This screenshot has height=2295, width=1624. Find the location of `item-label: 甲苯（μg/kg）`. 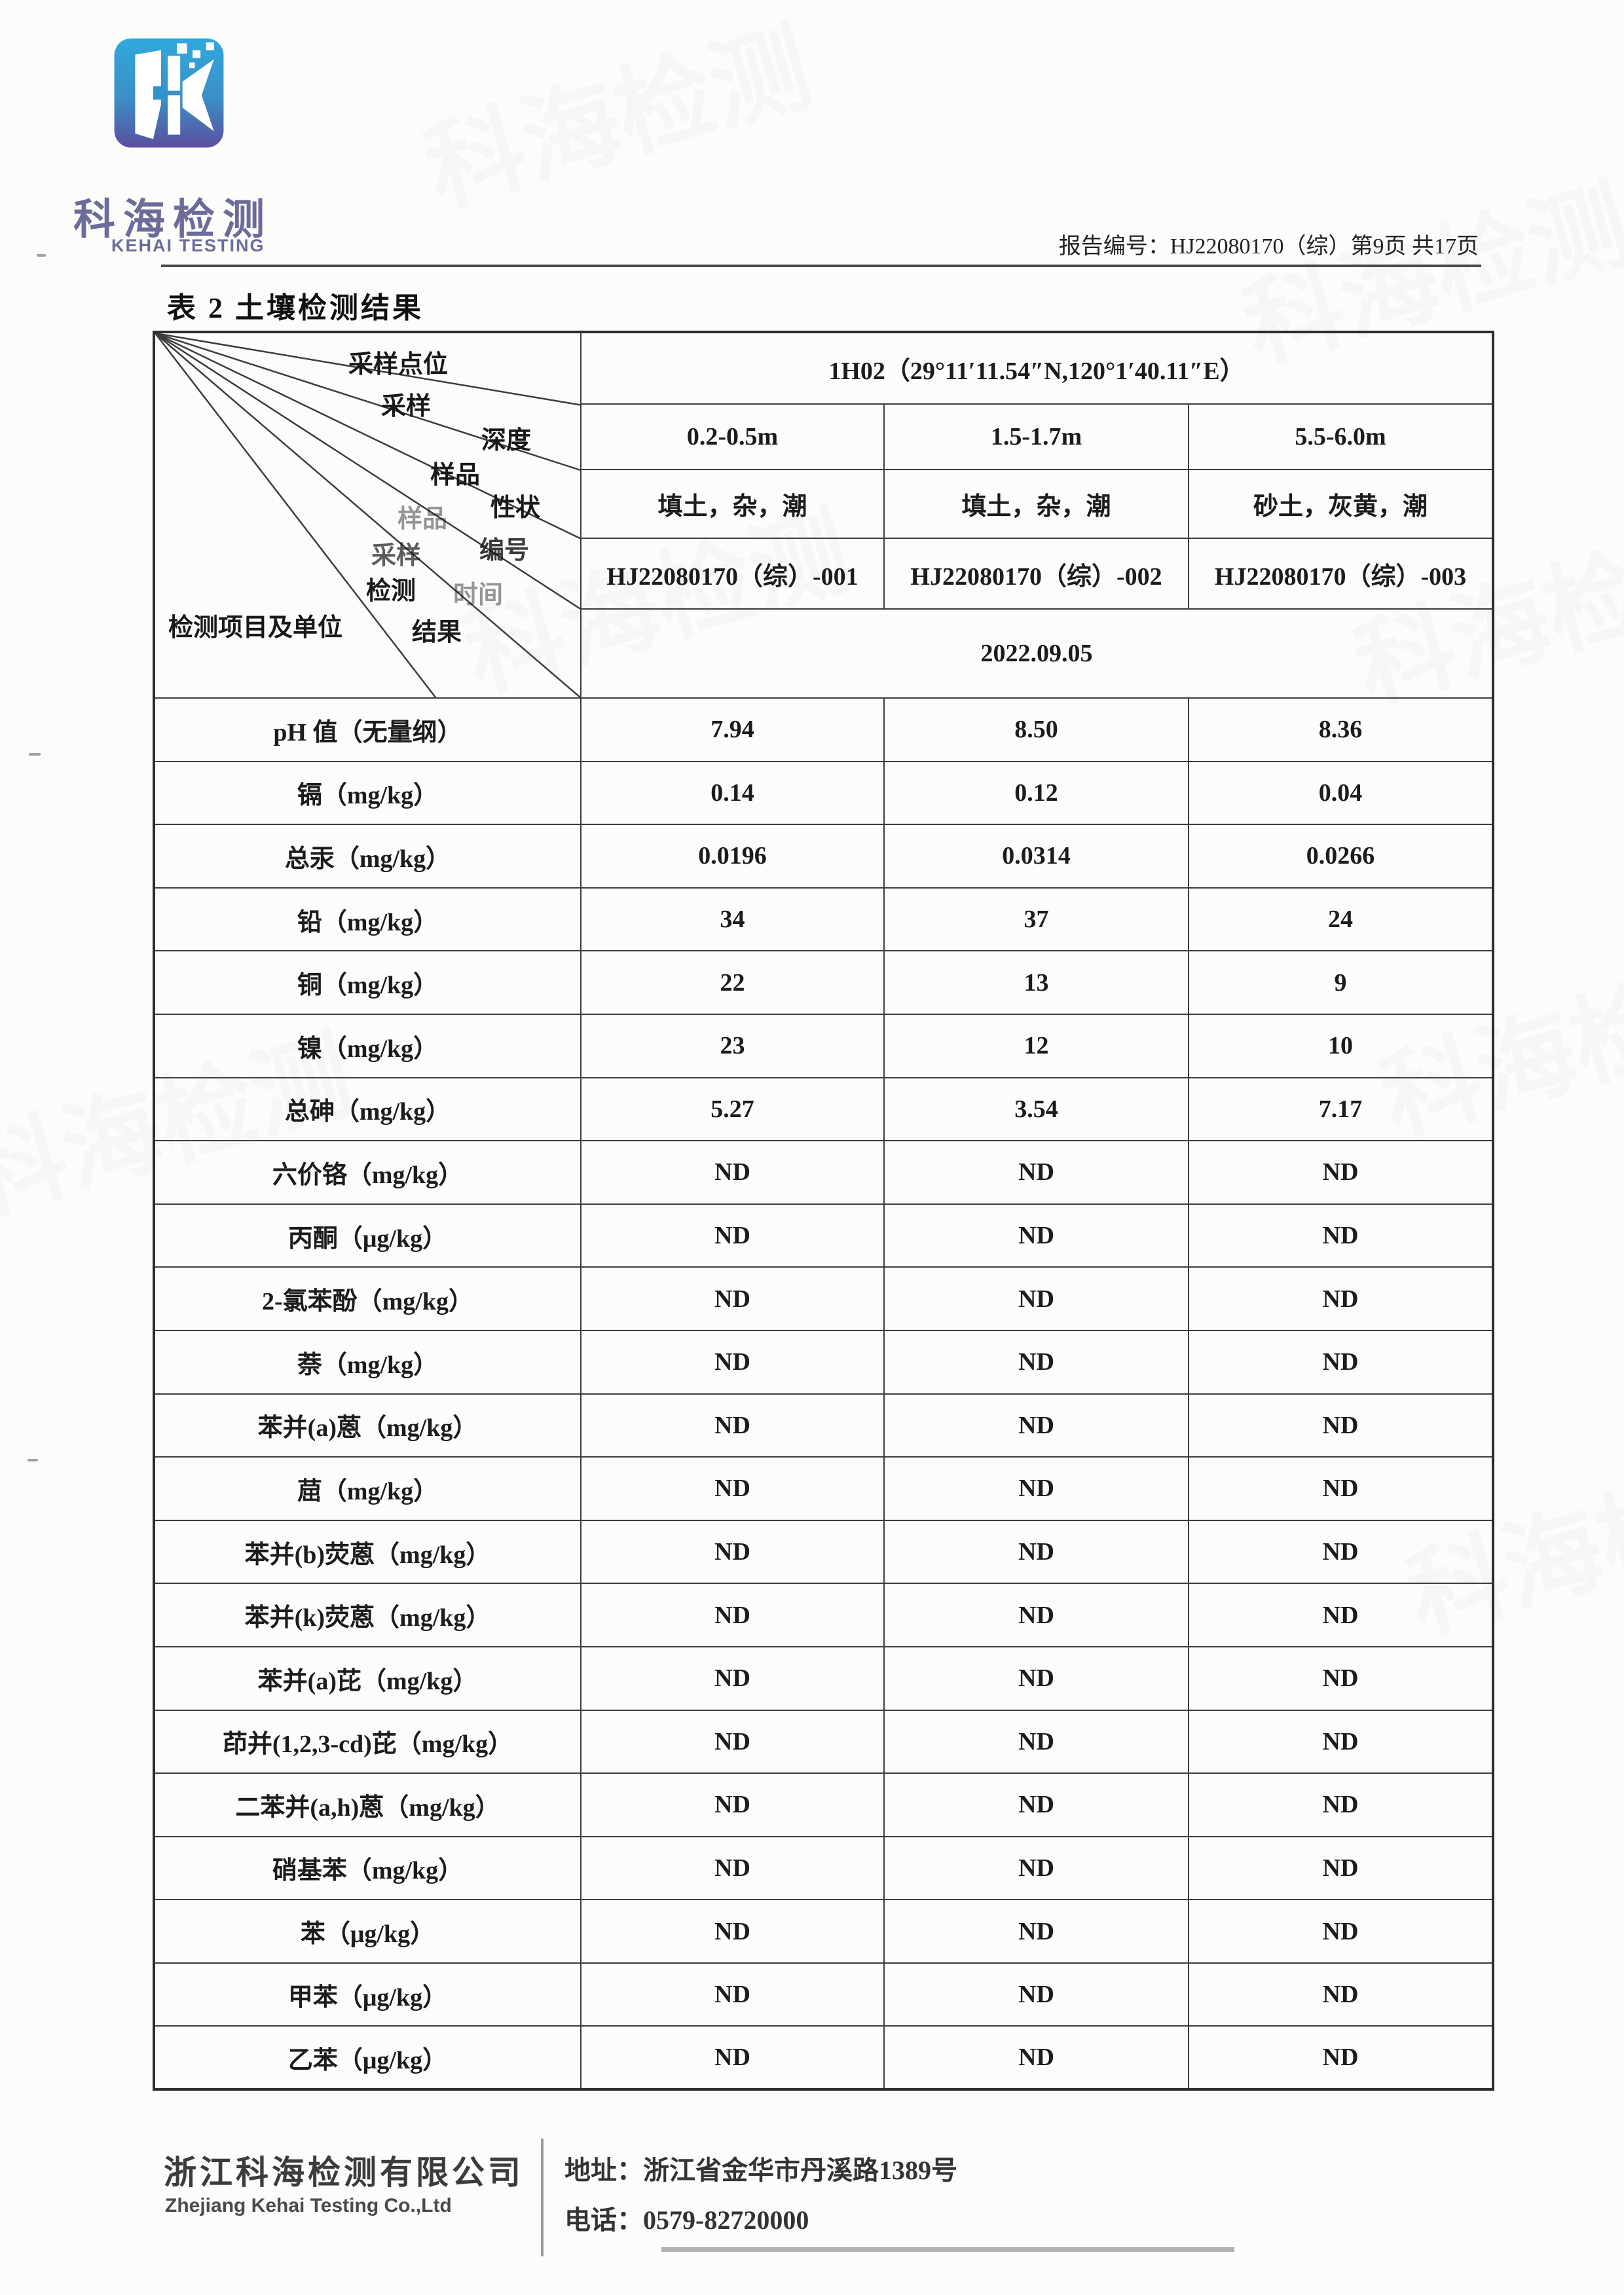

item-label: 甲苯（μg/kg） is located at coordinates (367, 1994).